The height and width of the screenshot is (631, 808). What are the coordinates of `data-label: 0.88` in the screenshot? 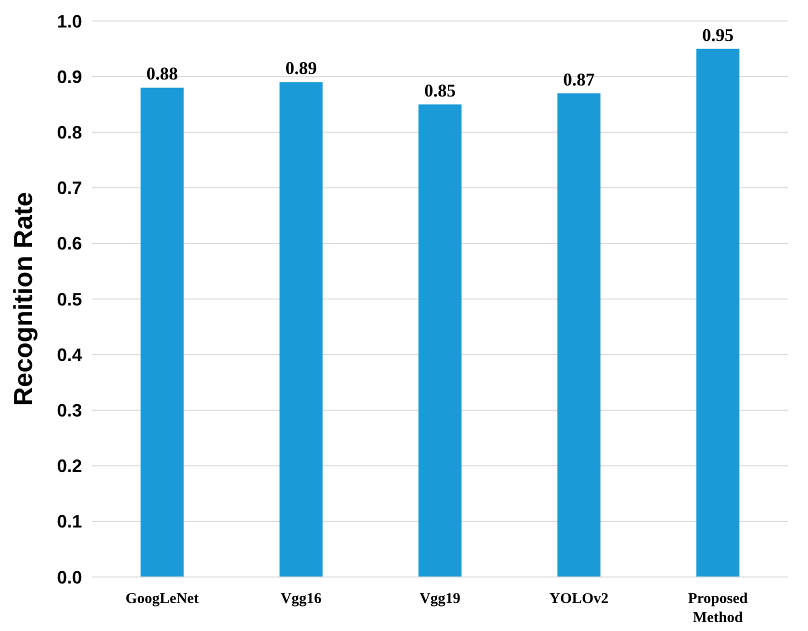 It's located at (162, 74).